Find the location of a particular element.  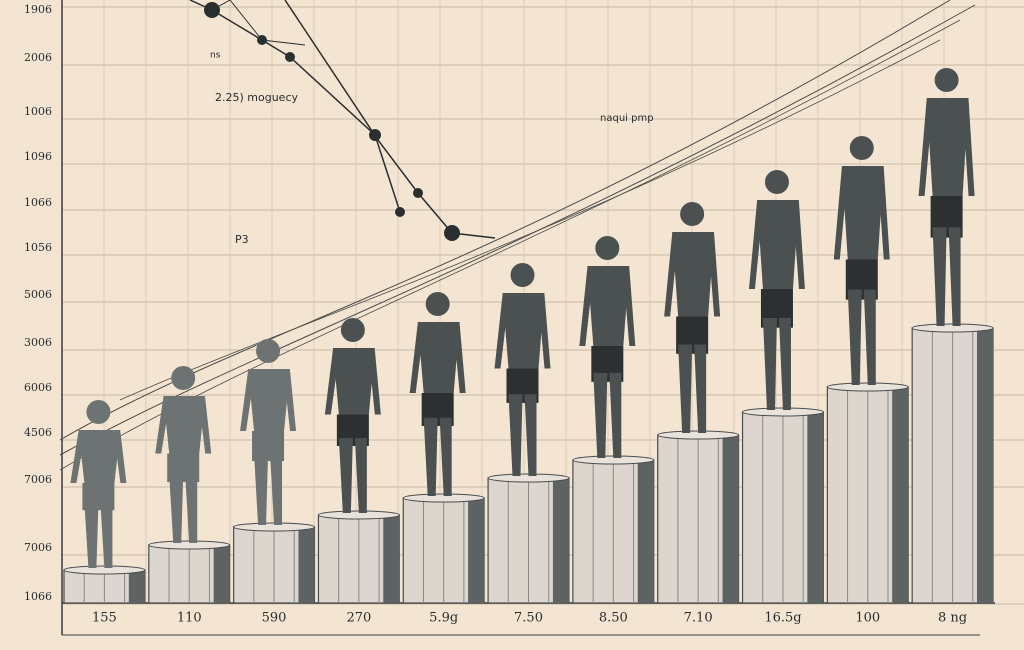

y-tick-label: 5006 is located at coordinates (38, 294).